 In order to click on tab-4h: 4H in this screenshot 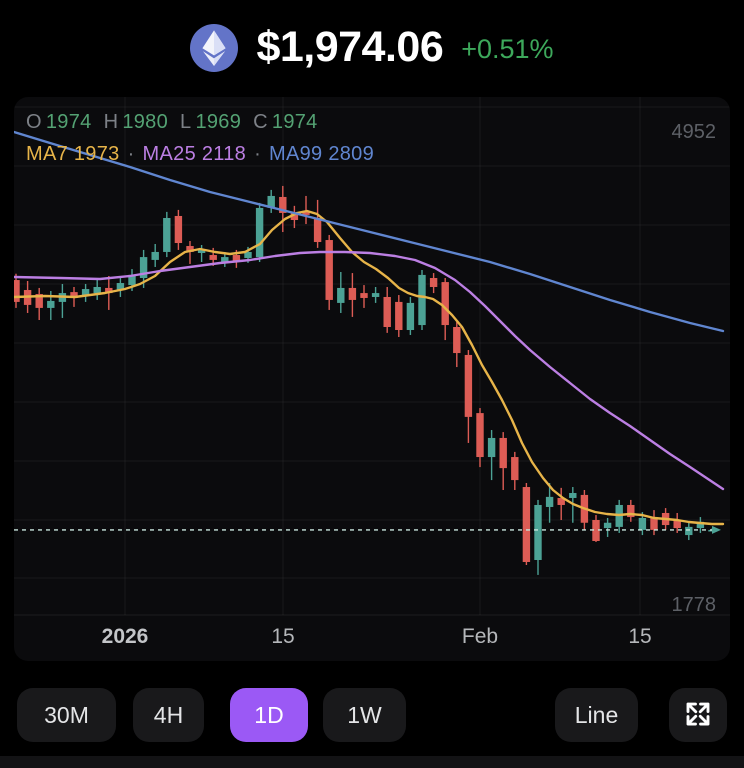, I will do `click(168, 715)`.